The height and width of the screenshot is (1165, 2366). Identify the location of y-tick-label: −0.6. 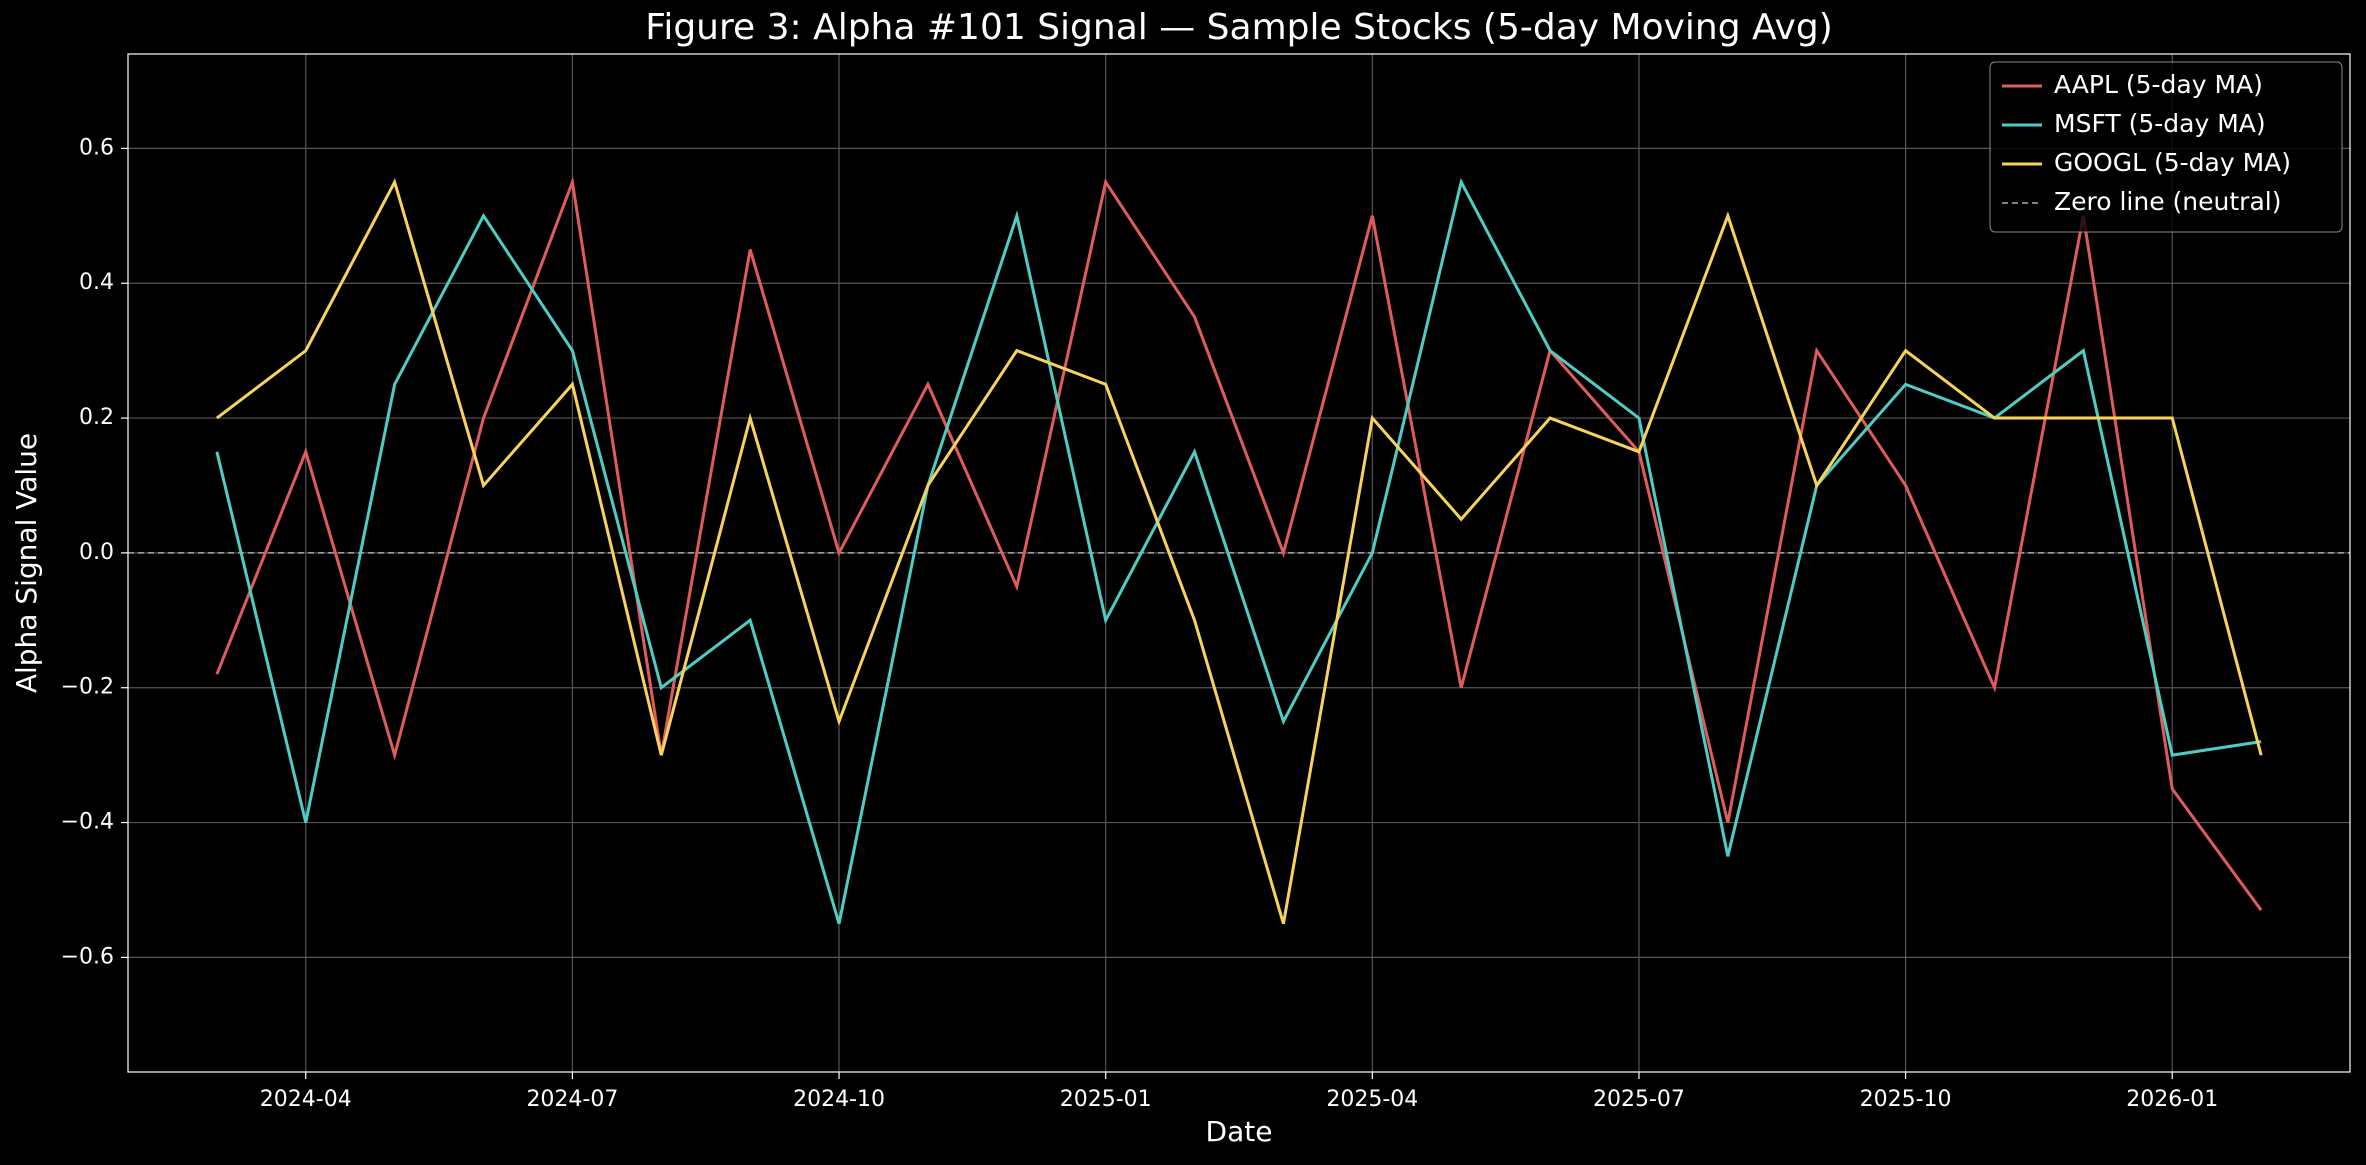
(87, 956).